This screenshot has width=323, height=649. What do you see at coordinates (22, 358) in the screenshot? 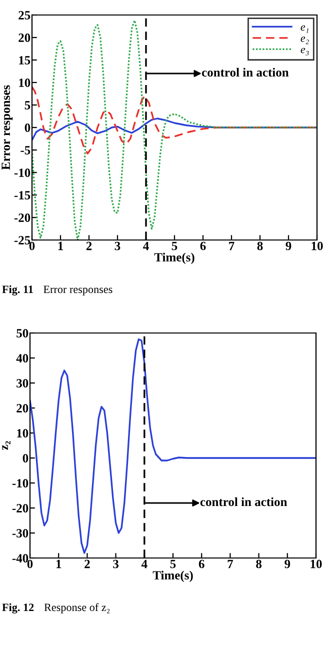
I see `y-tick-label: 40` at bounding box center [22, 358].